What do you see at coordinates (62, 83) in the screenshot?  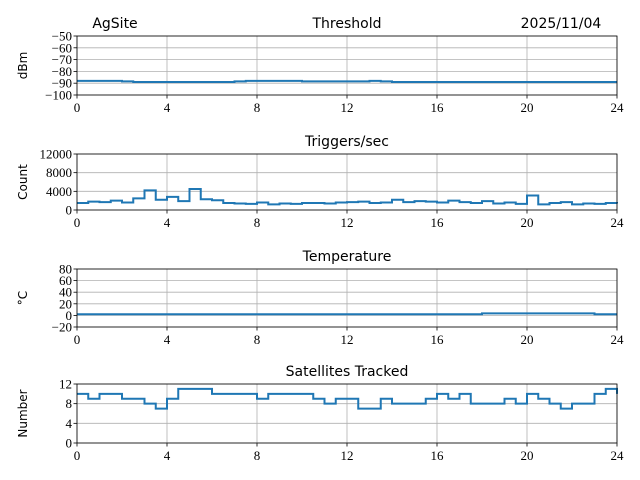 I see `y-tick-label: −90` at bounding box center [62, 83].